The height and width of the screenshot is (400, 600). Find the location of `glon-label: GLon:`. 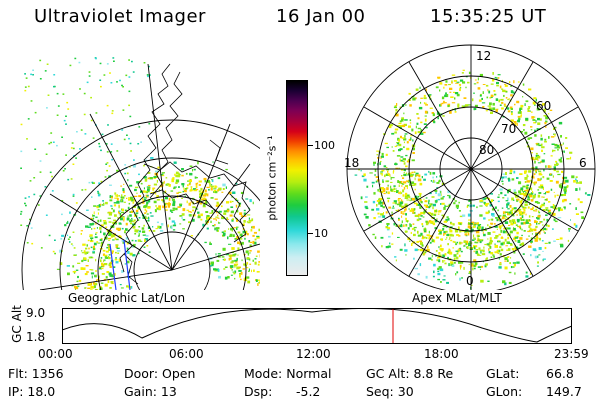

glon-label: GLon: is located at coordinates (504, 391).